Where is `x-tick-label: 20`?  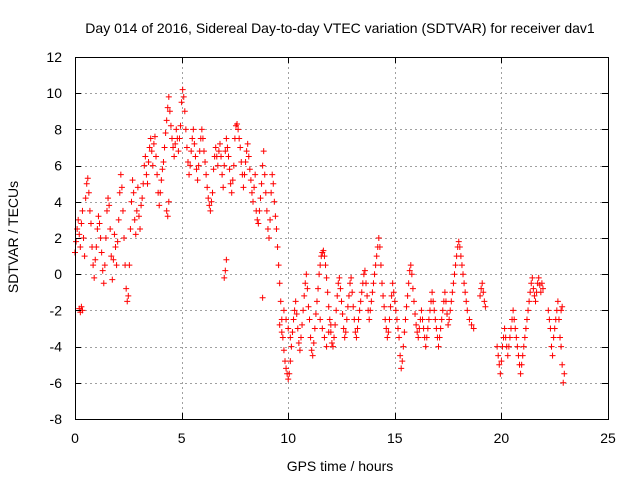
x-tick-label: 20 is located at coordinates (502, 438).